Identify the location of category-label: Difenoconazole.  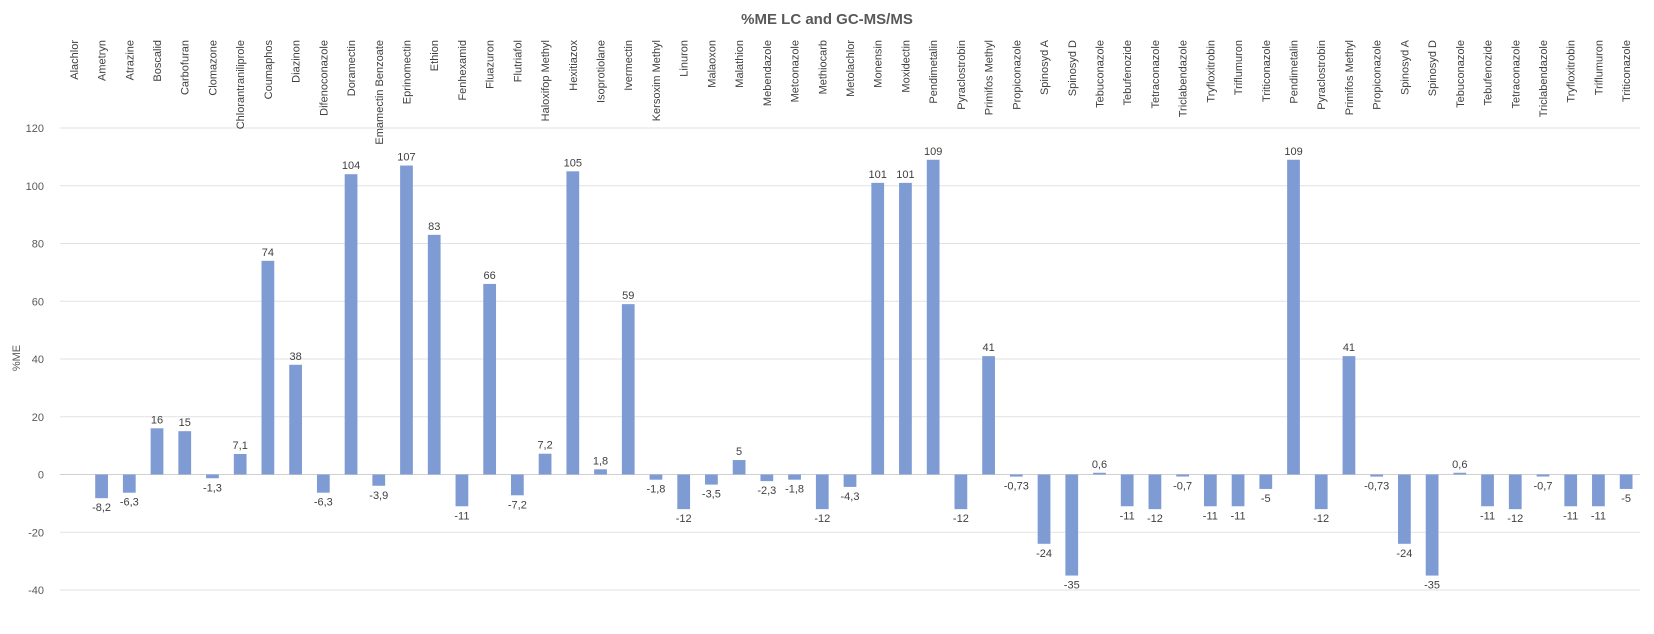
(324, 78).